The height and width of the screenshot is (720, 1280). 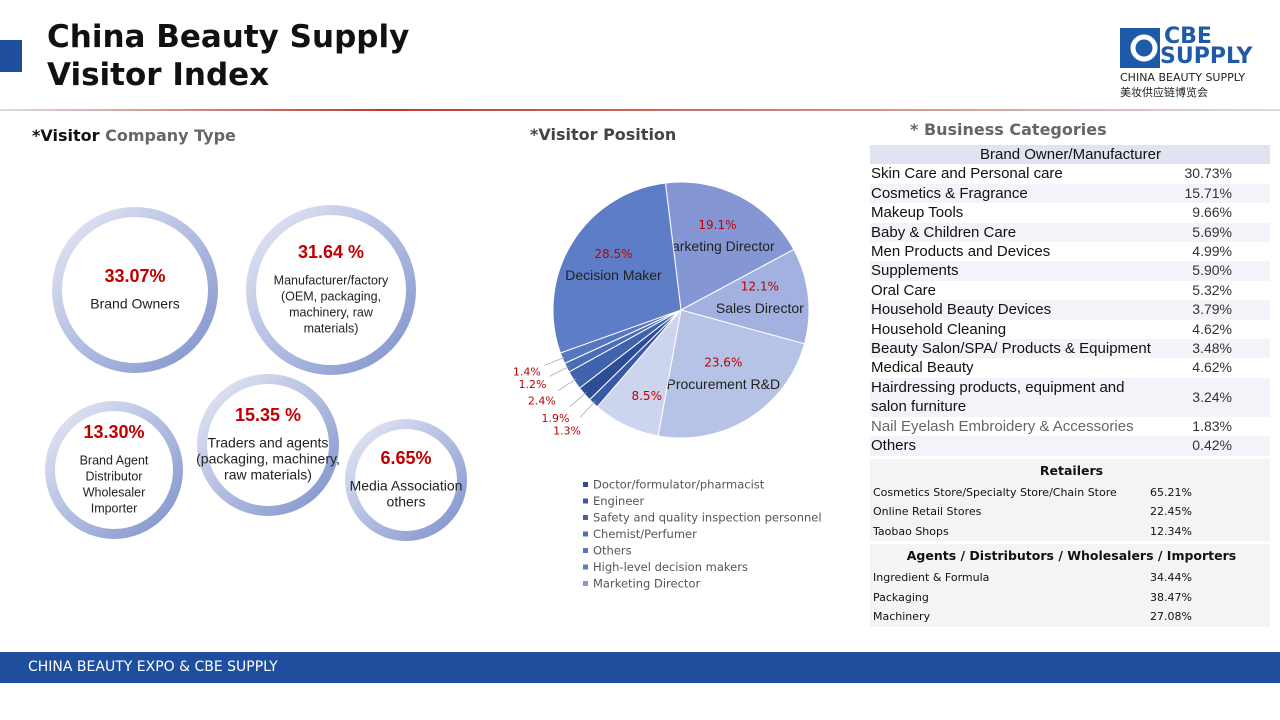 I want to click on category-share: 3.79%, so click(x=1215, y=310).